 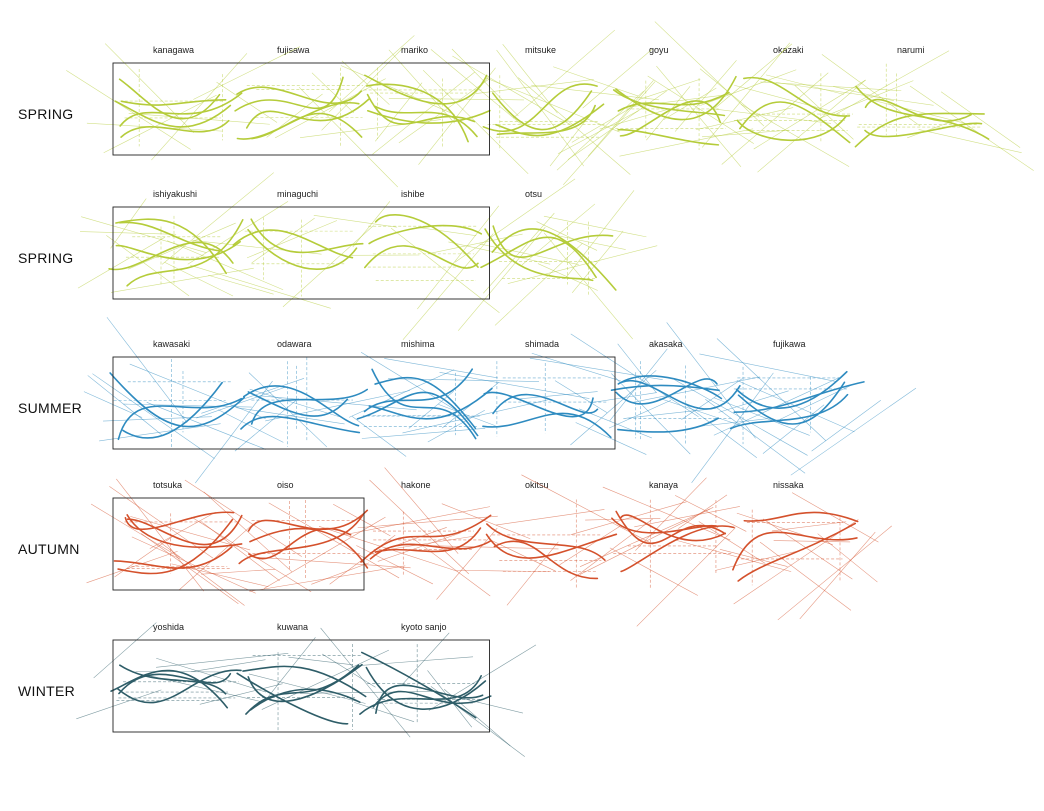 I want to click on season-label: SPRING, so click(x=45, y=258).